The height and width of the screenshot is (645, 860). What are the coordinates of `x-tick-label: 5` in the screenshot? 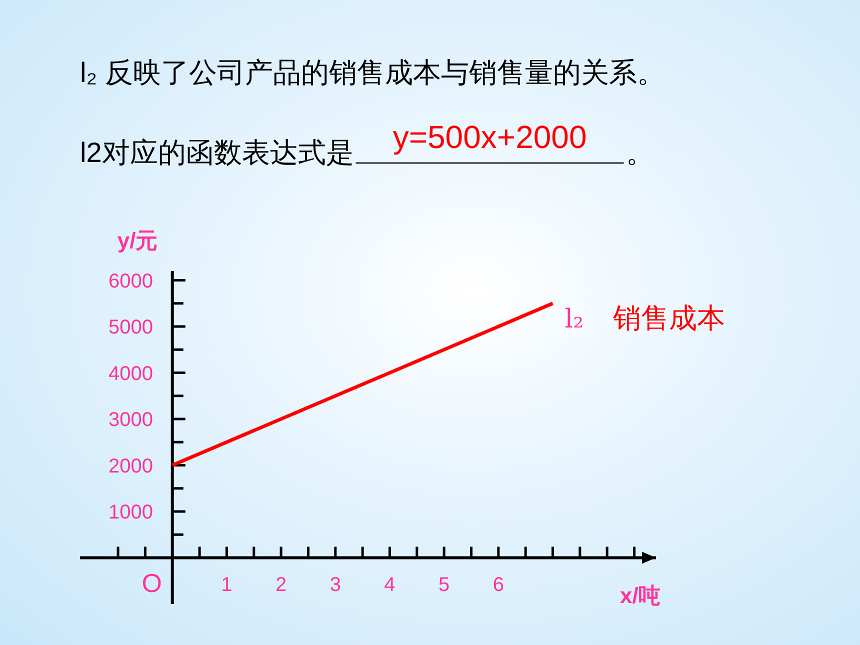 It's located at (444, 585).